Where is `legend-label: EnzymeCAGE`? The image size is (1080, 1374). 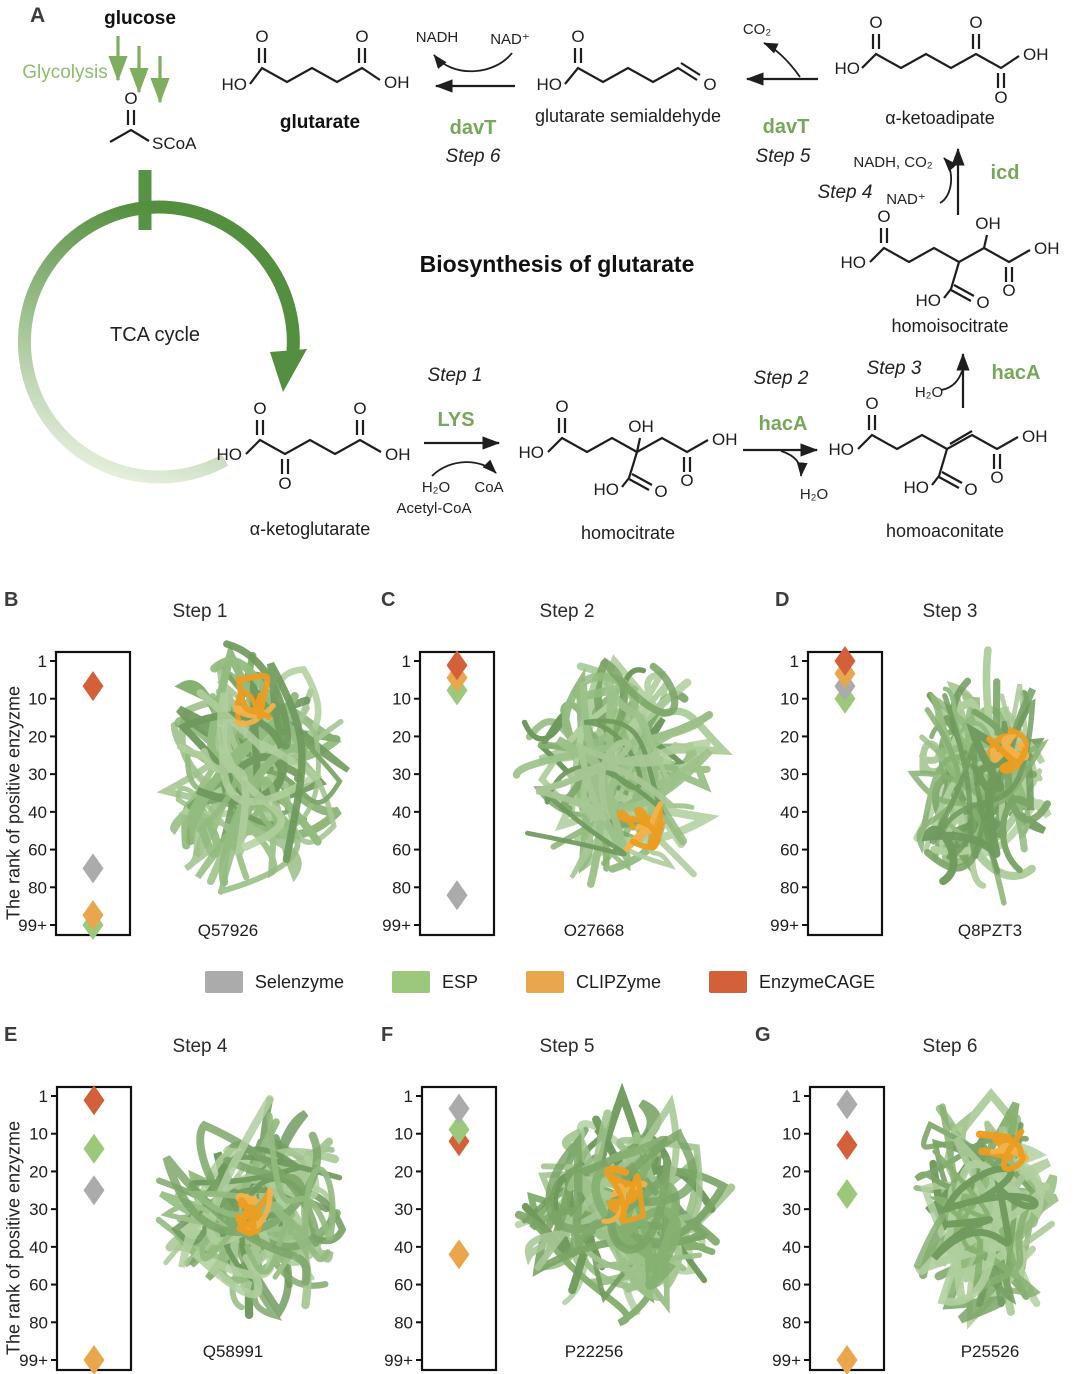 legend-label: EnzymeCAGE is located at coordinates (817, 981).